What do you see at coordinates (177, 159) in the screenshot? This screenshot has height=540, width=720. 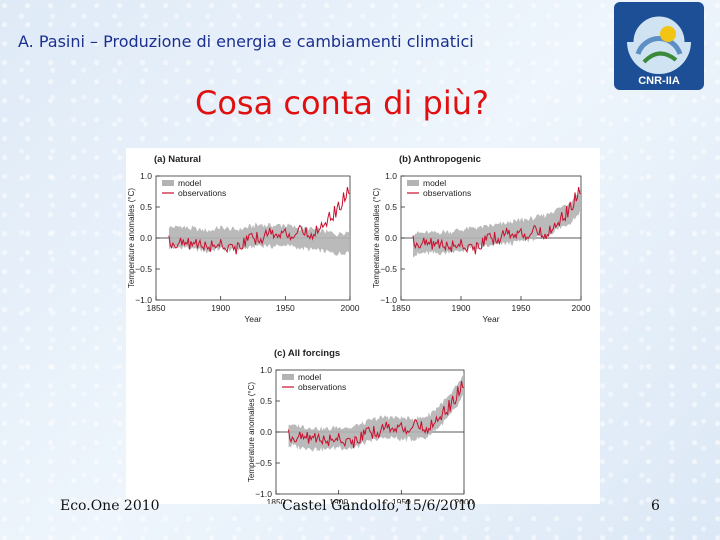 I see `panel-title: (a) Natural` at bounding box center [177, 159].